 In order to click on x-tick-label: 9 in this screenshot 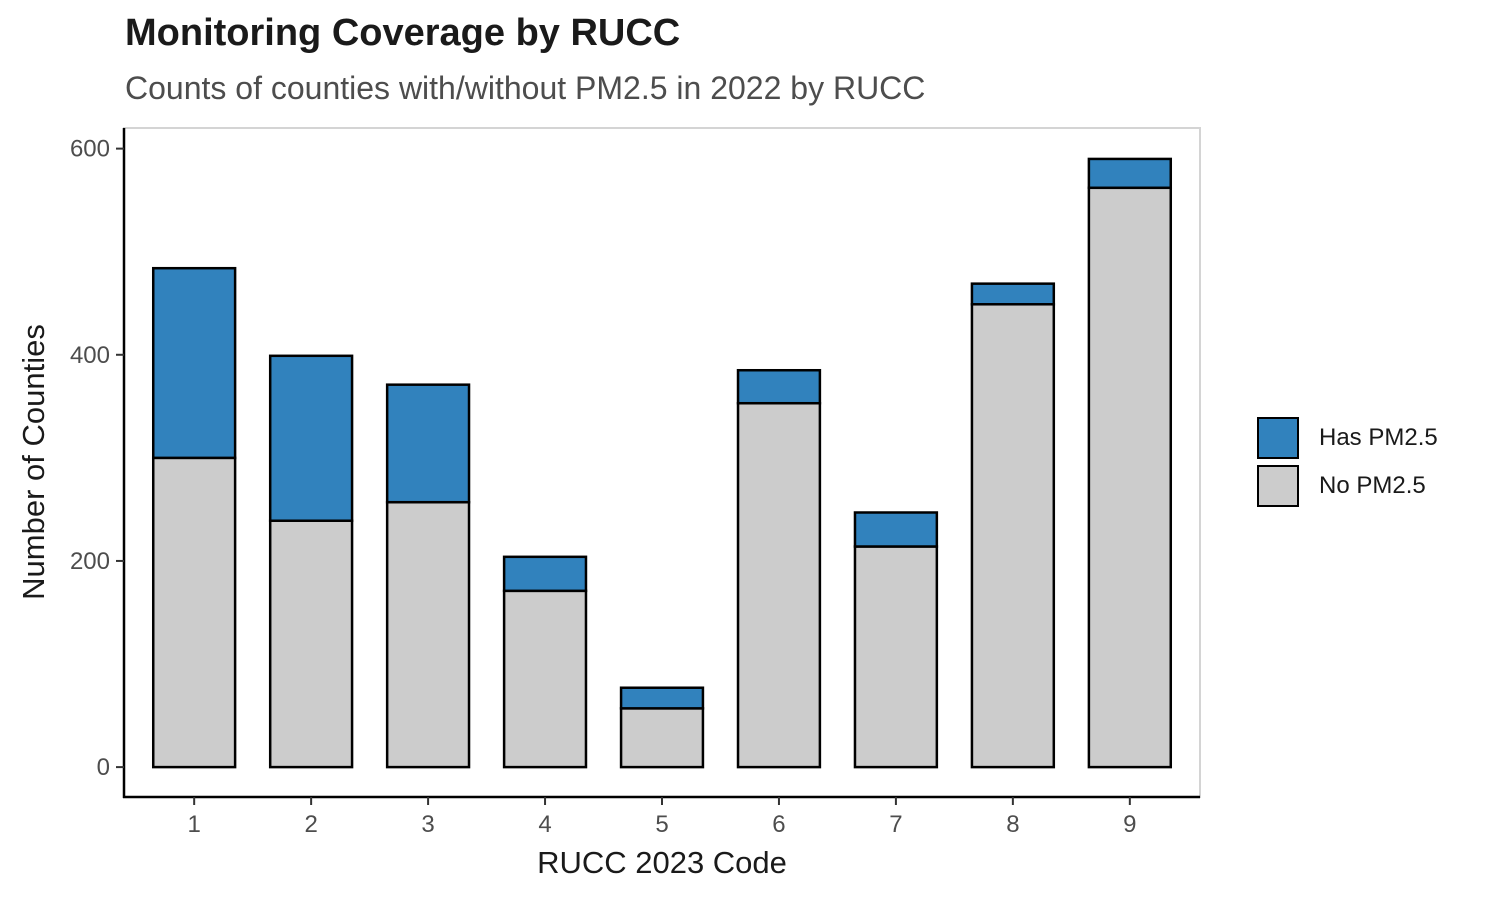, I will do `click(1129, 824)`.